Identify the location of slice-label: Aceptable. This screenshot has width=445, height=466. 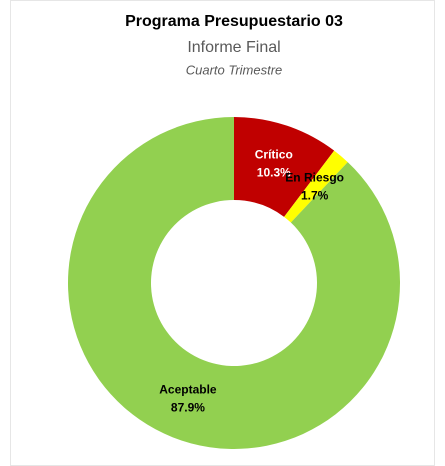
(188, 389).